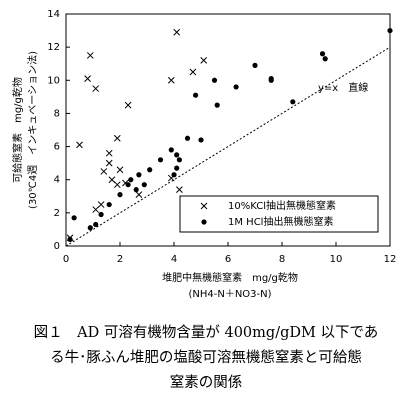 Image resolution: width=413 pixels, height=402 pixels. Describe the element at coordinates (206, 357) in the screenshot. I see `caption: る牛･豚ふん堆肥の塩酸可溶無機態窒素と可給態` at that location.